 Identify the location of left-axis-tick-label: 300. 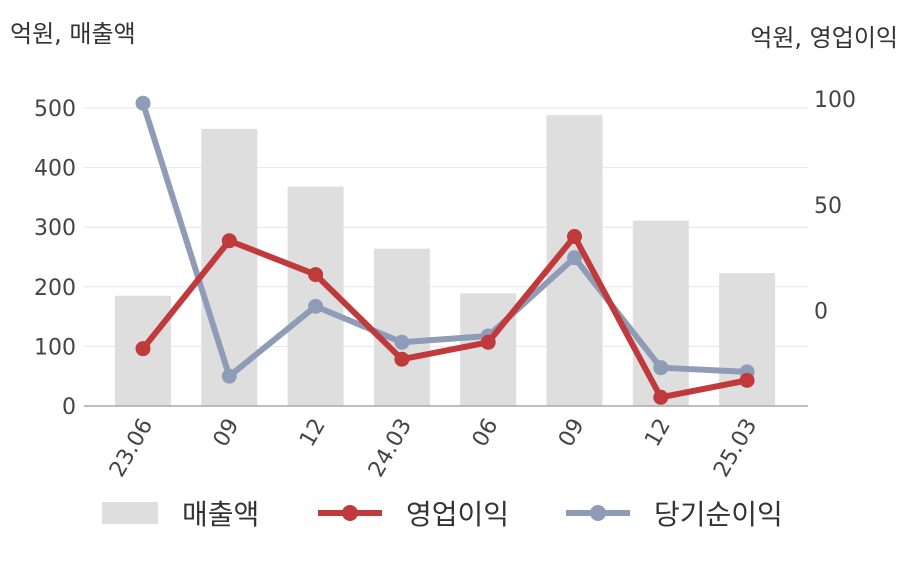
(55, 228).